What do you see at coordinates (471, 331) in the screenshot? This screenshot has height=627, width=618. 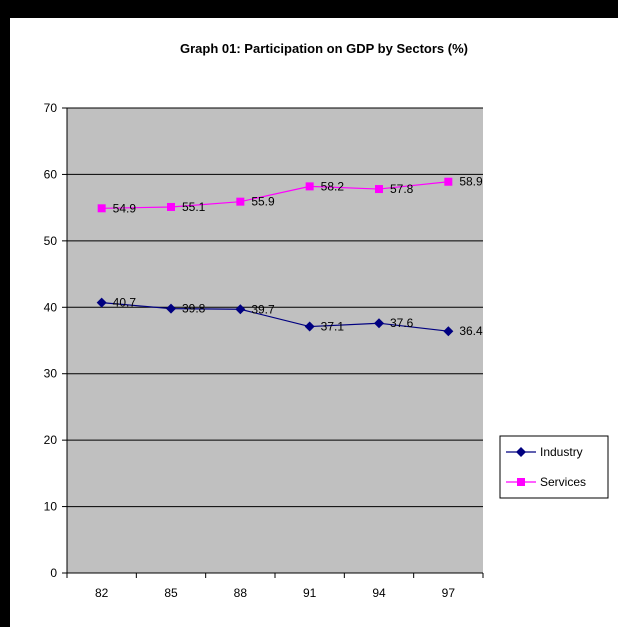 I see `industry-data-label: 36.4` at bounding box center [471, 331].